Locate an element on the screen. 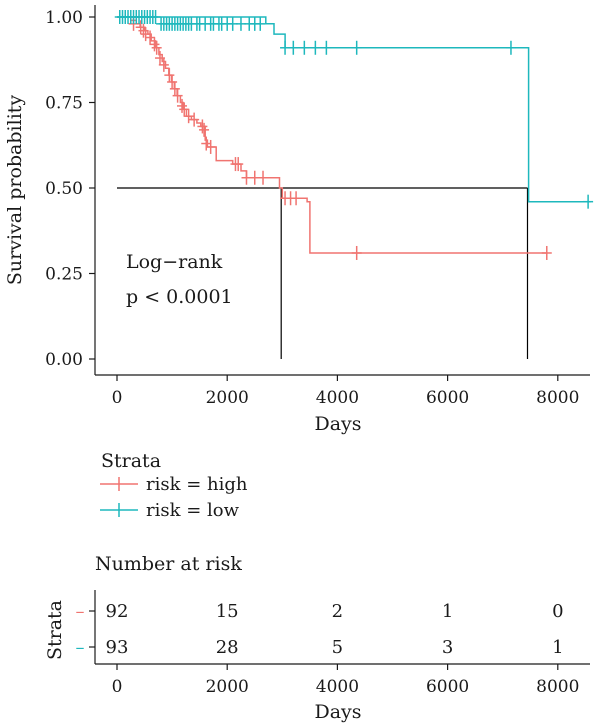 The width and height of the screenshot is (600, 727). legend-label-low: risk = low is located at coordinates (193, 510).